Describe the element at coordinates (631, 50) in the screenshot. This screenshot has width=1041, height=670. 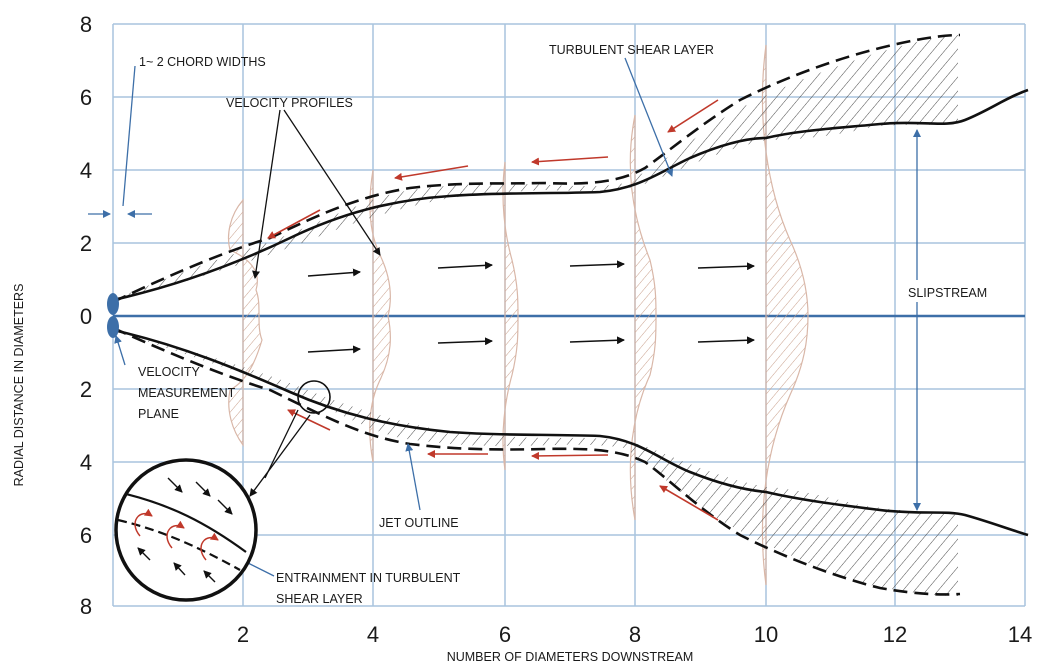
I see `turbulent-shear-layer-label: TURBULENT SHEAR LAYER` at that location.